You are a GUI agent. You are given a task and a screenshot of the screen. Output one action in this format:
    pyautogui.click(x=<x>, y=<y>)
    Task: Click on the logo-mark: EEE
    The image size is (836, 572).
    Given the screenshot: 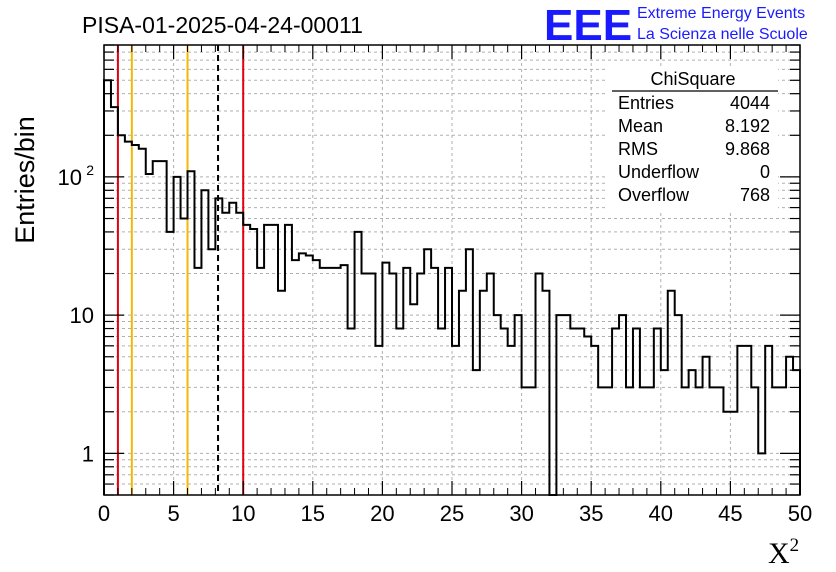 What is the action you would take?
    pyautogui.click(x=588, y=25)
    